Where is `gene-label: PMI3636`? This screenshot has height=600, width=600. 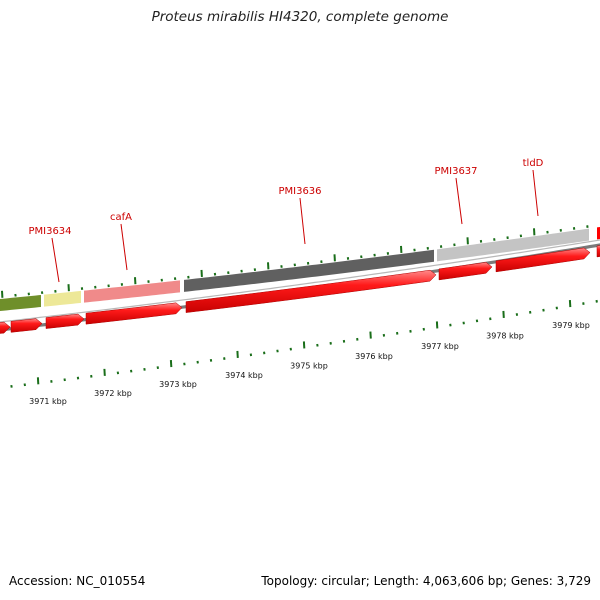 gene-label: PMI3636 is located at coordinates (299, 191).